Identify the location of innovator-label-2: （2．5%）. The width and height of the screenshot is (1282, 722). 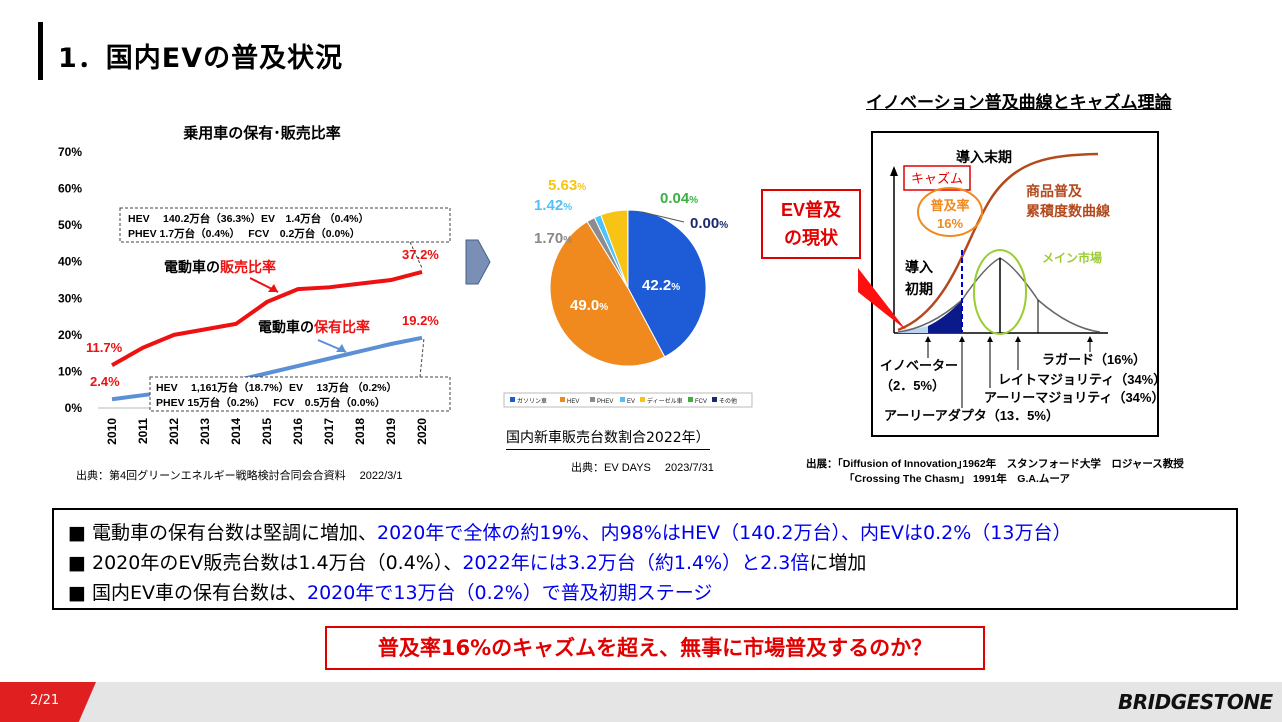
(912, 385).